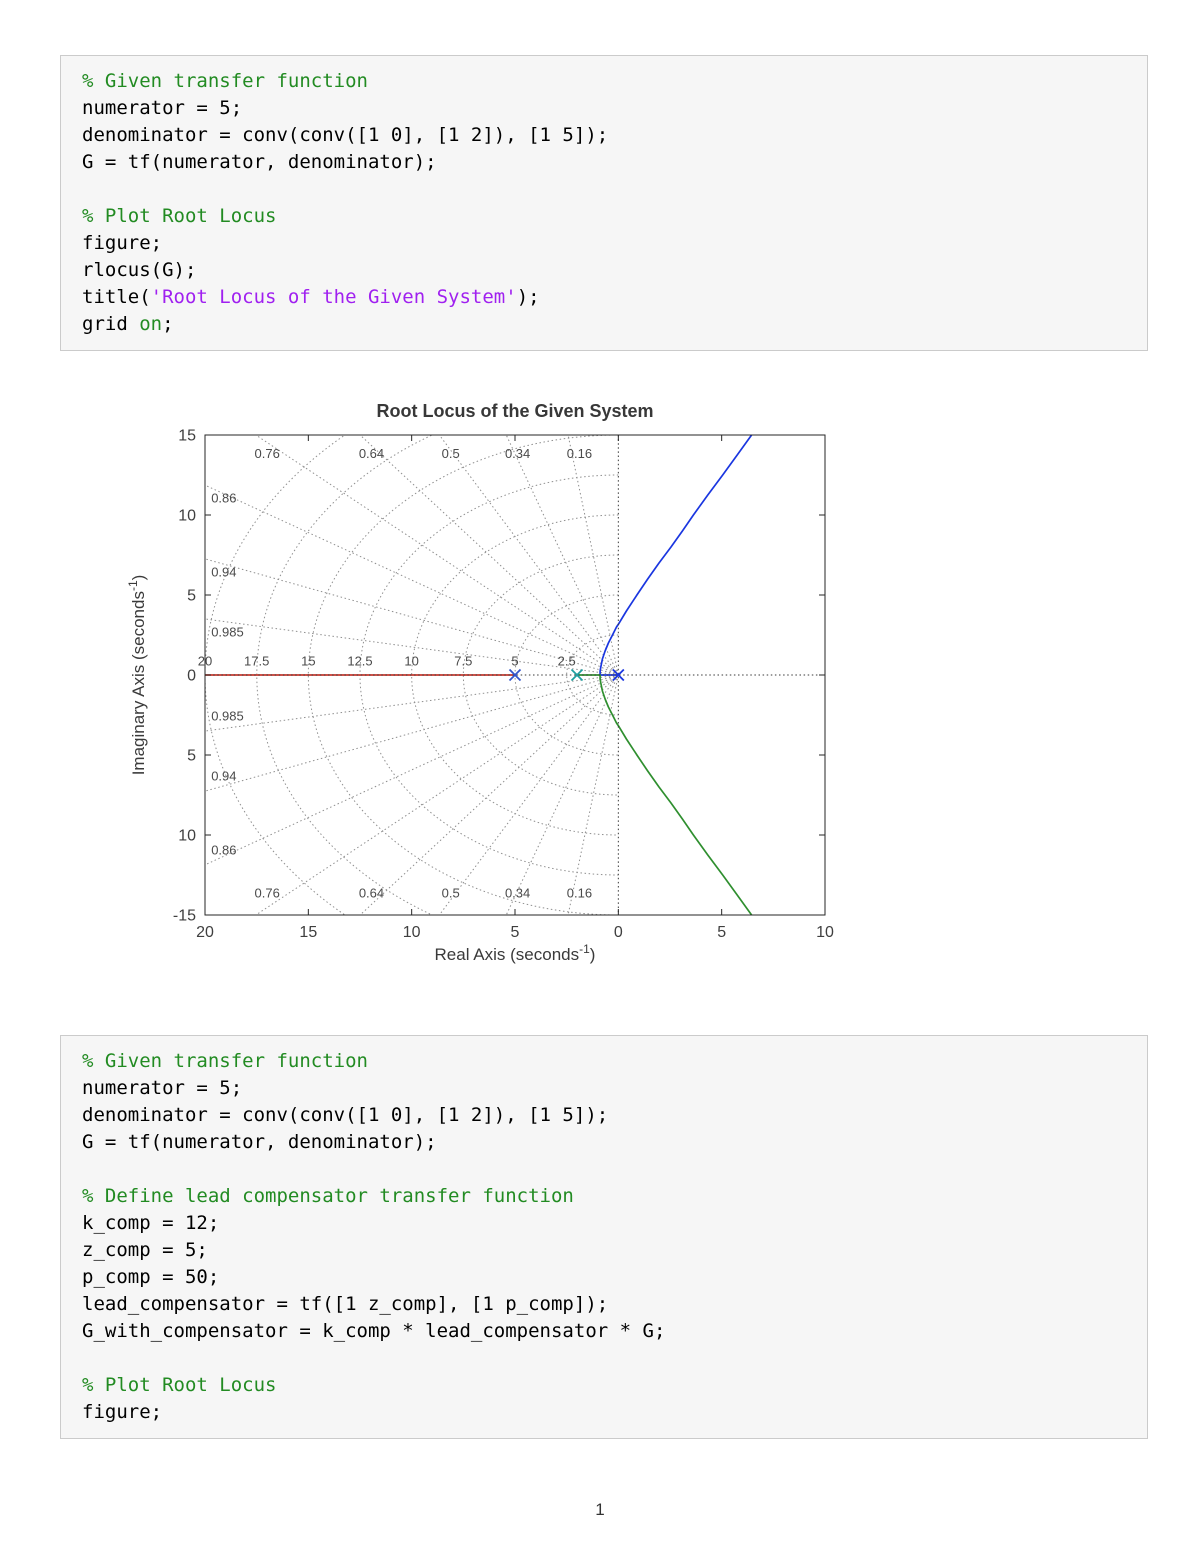  Describe the element at coordinates (604, 81) in the screenshot. I see `code-line: % Given transfer function` at that location.